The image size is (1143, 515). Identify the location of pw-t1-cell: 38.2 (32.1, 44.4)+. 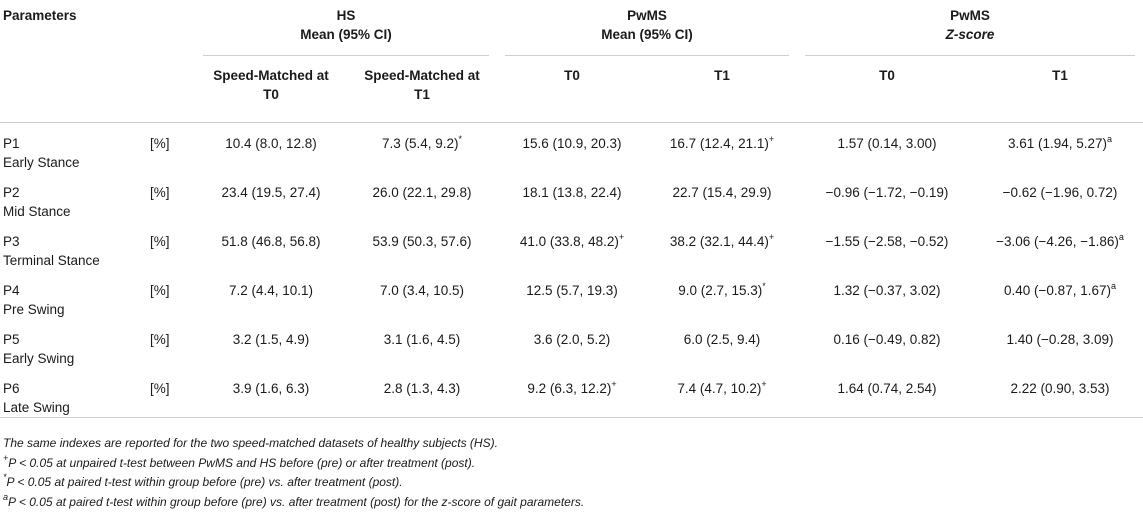
(722, 240).